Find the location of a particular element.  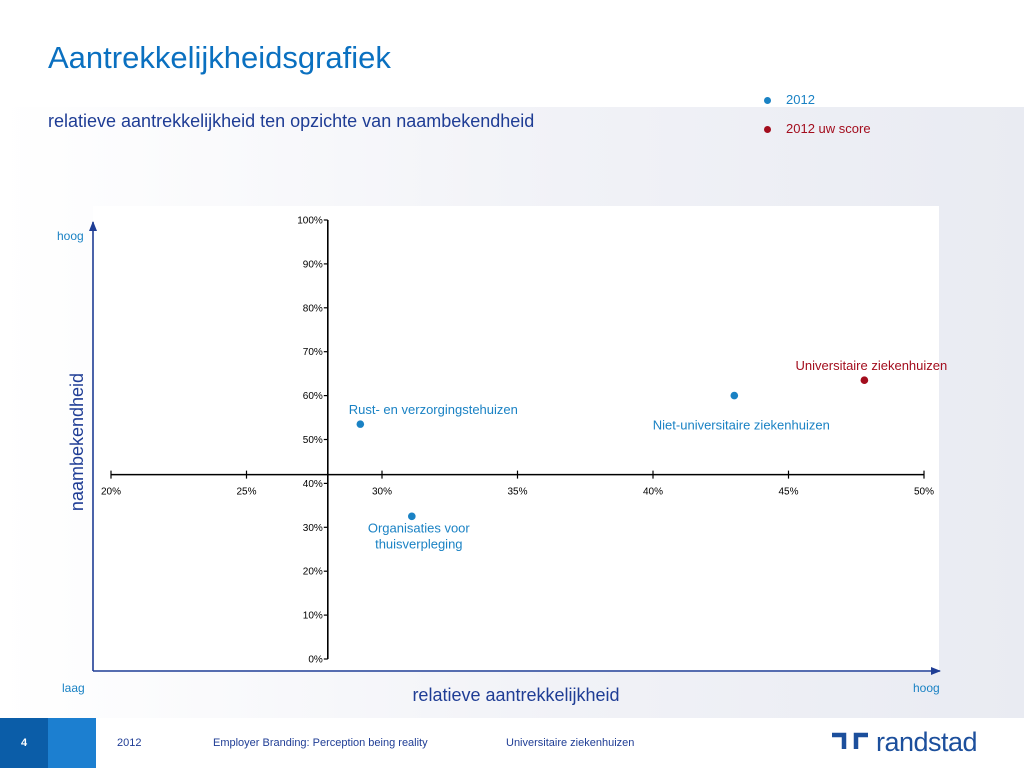

y-axis-title: naambekendheid is located at coordinates (77, 442).